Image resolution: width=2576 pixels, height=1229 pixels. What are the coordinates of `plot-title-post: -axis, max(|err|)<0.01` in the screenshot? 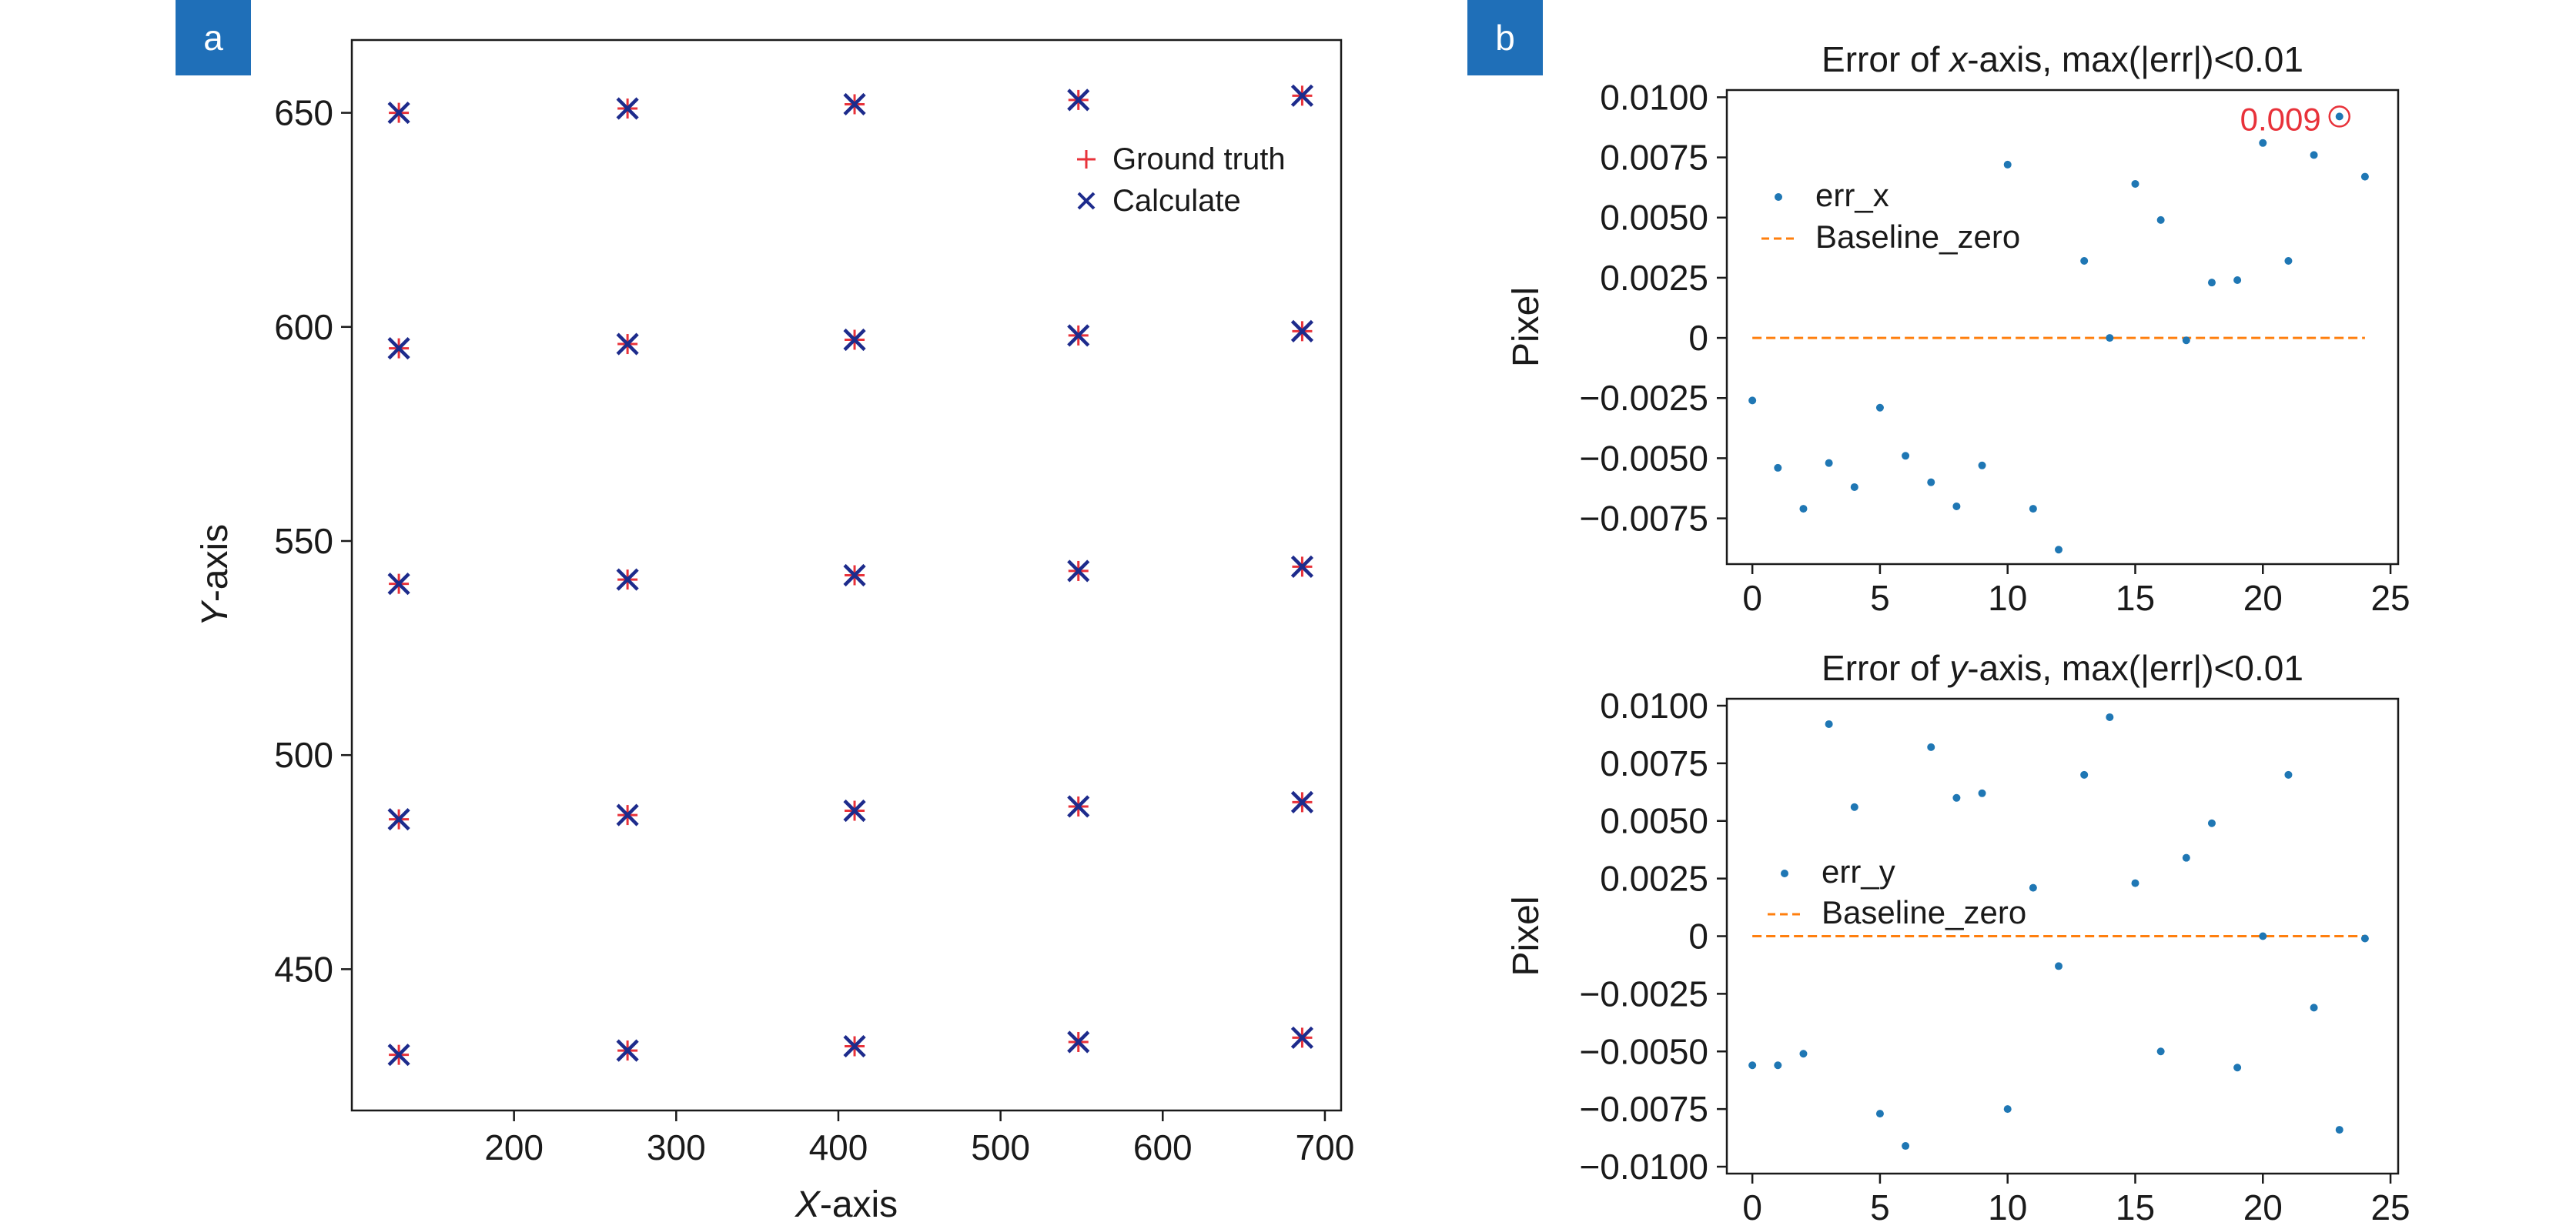 It's located at (2135, 668).